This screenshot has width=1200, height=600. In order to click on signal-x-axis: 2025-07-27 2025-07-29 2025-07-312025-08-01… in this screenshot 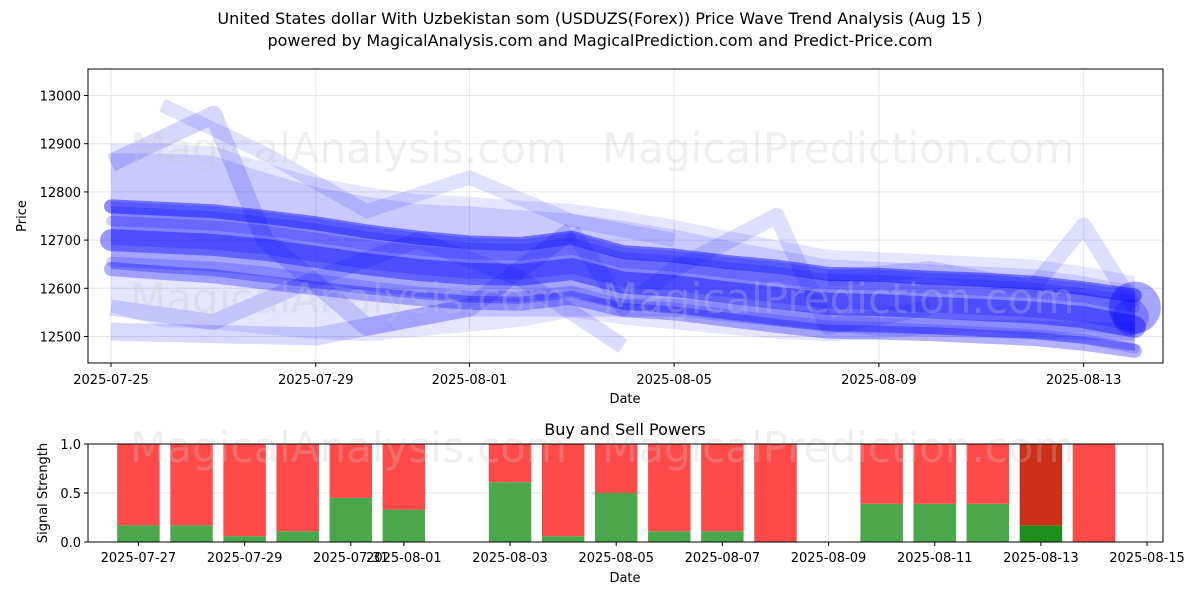, I will do `click(643, 554)`.